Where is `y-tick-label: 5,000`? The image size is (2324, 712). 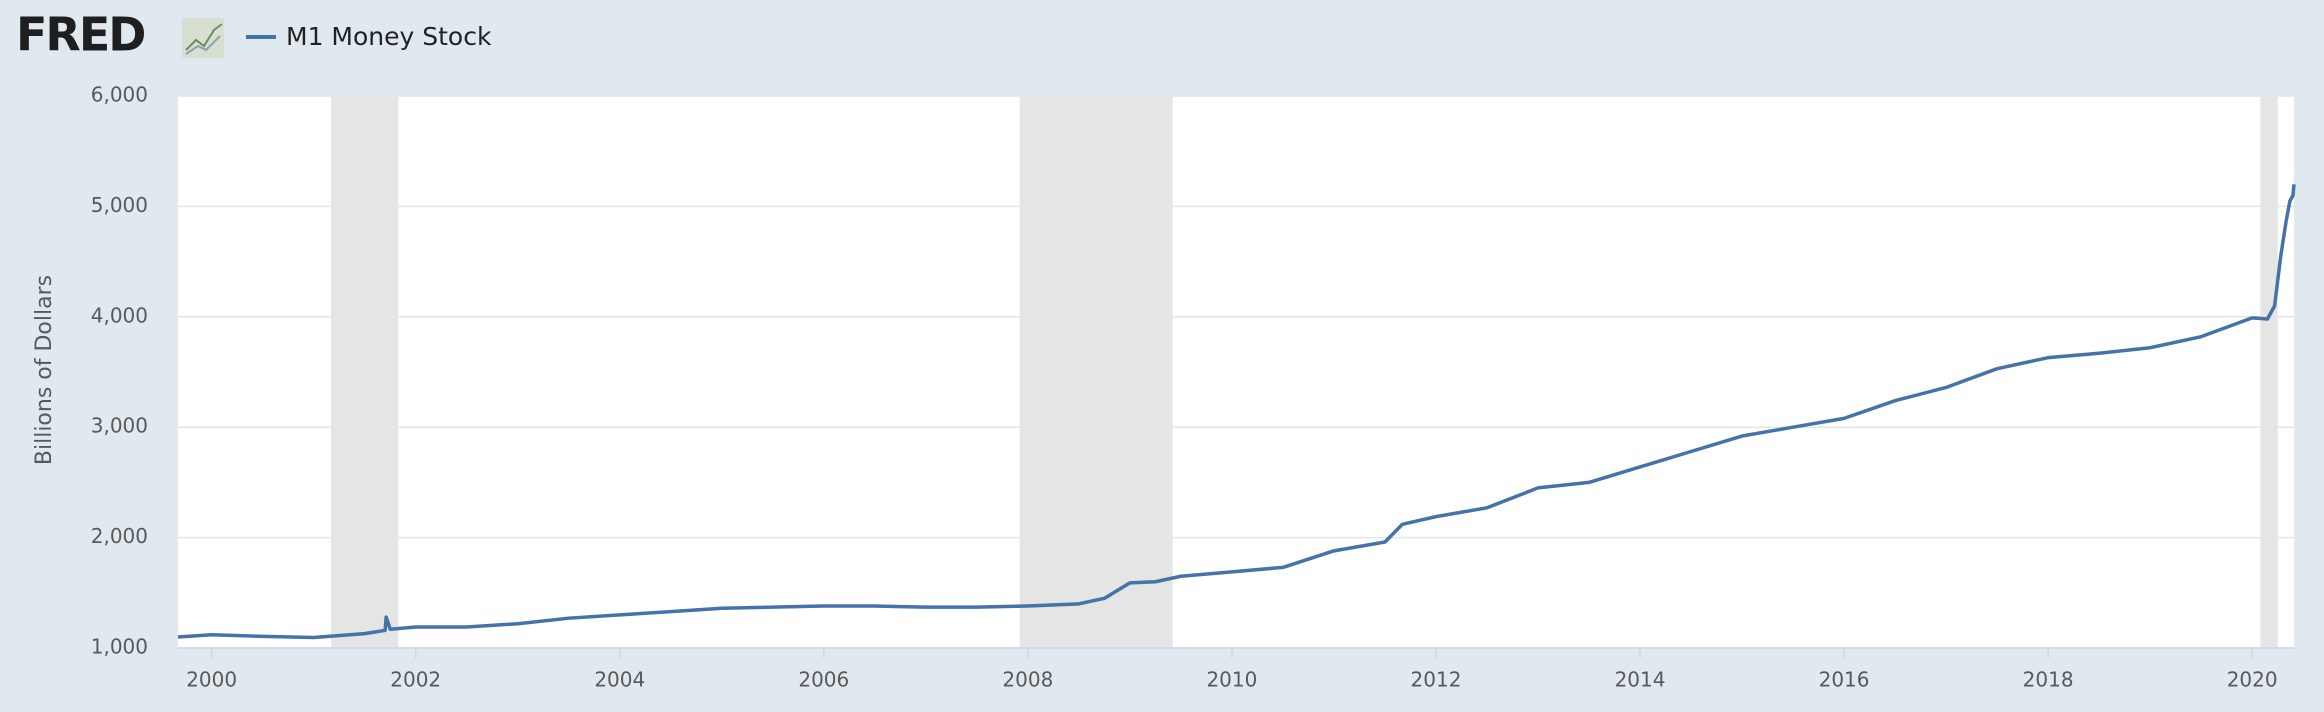 y-tick-label: 5,000 is located at coordinates (119, 205).